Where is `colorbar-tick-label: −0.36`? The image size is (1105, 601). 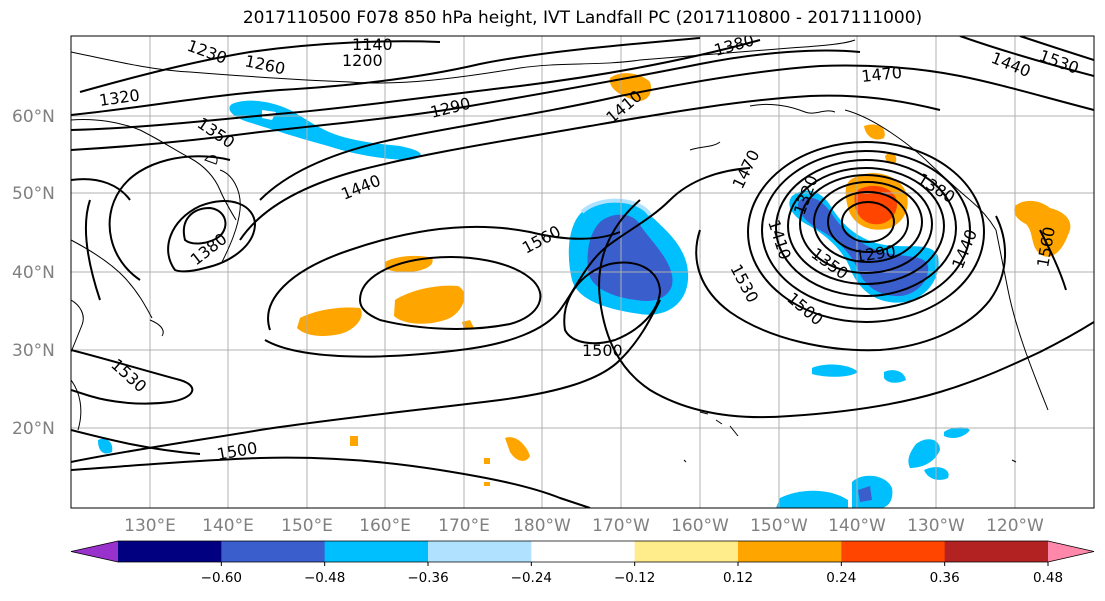 colorbar-tick-label: −0.36 is located at coordinates (427, 578).